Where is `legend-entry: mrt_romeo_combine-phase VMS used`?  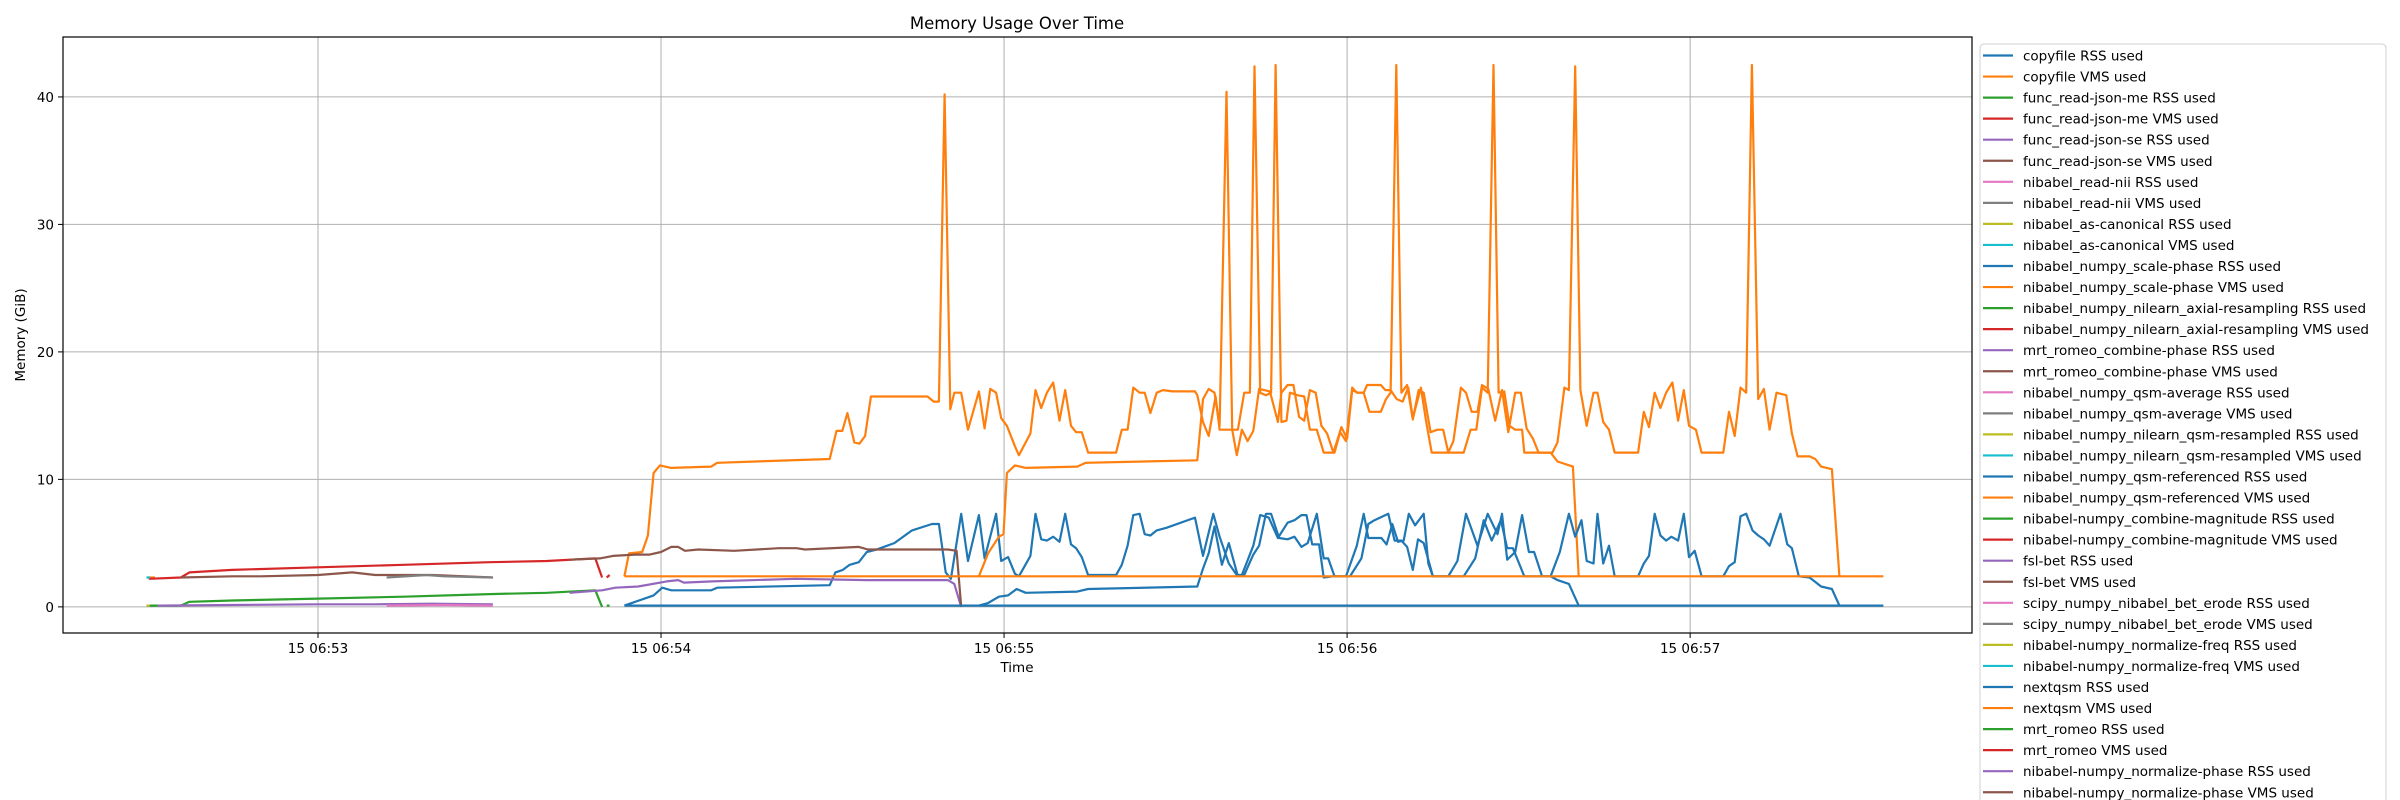 legend-entry: mrt_romeo_combine-phase VMS used is located at coordinates (2130, 372).